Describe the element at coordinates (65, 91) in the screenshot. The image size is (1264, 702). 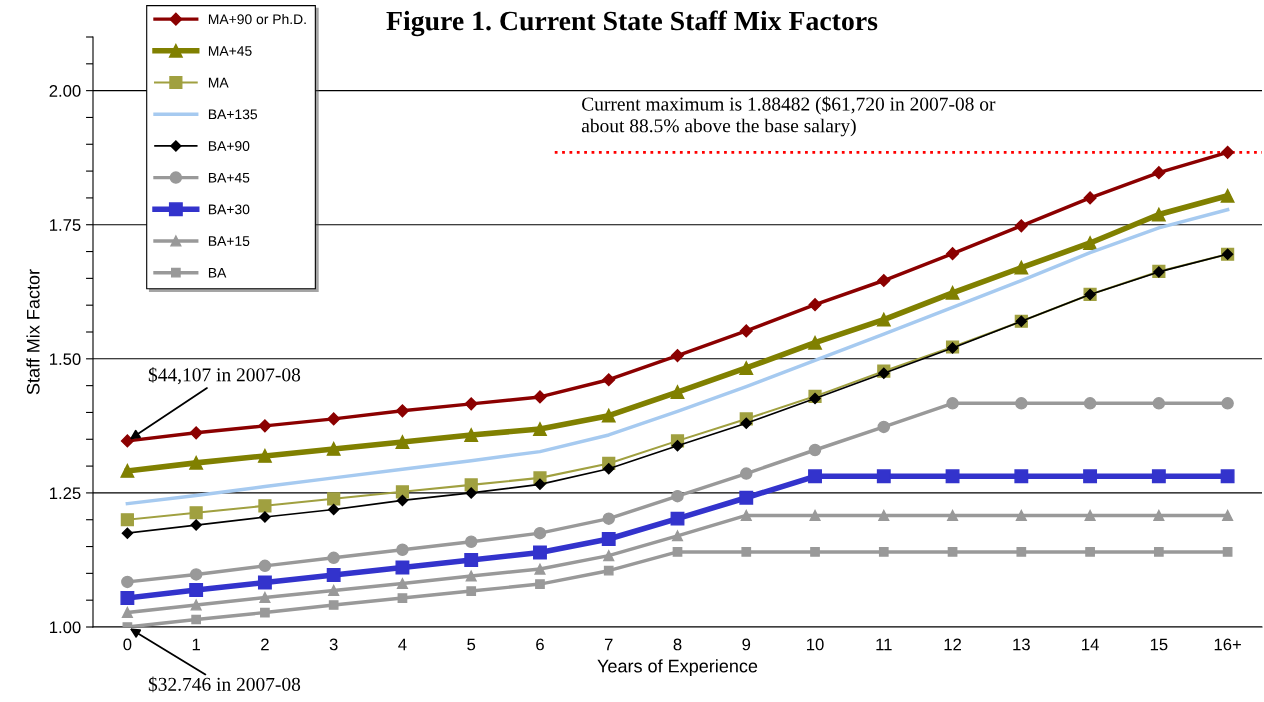
I see `y-tick-label: 2.00` at that location.